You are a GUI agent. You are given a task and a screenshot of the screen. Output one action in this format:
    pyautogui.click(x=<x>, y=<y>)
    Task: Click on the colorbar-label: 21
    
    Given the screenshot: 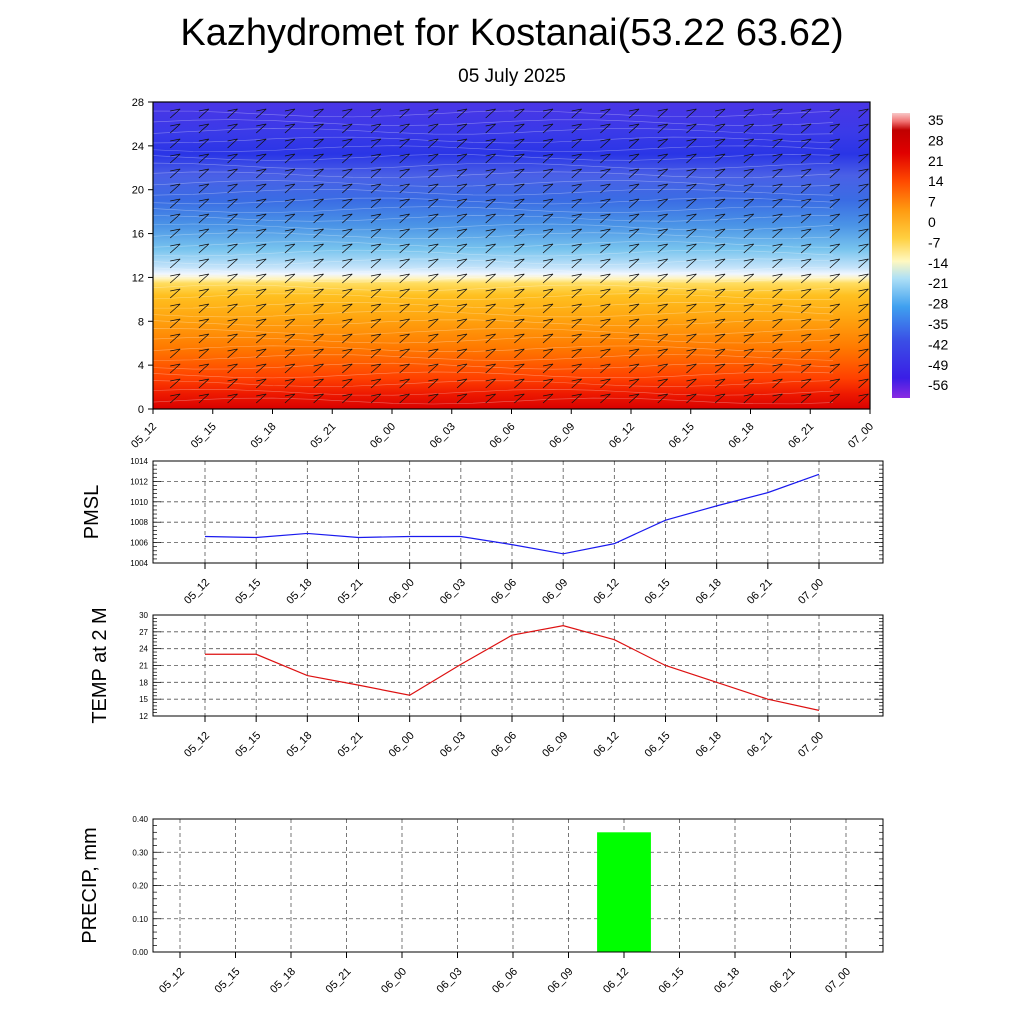 What is the action you would take?
    pyautogui.click(x=936, y=161)
    